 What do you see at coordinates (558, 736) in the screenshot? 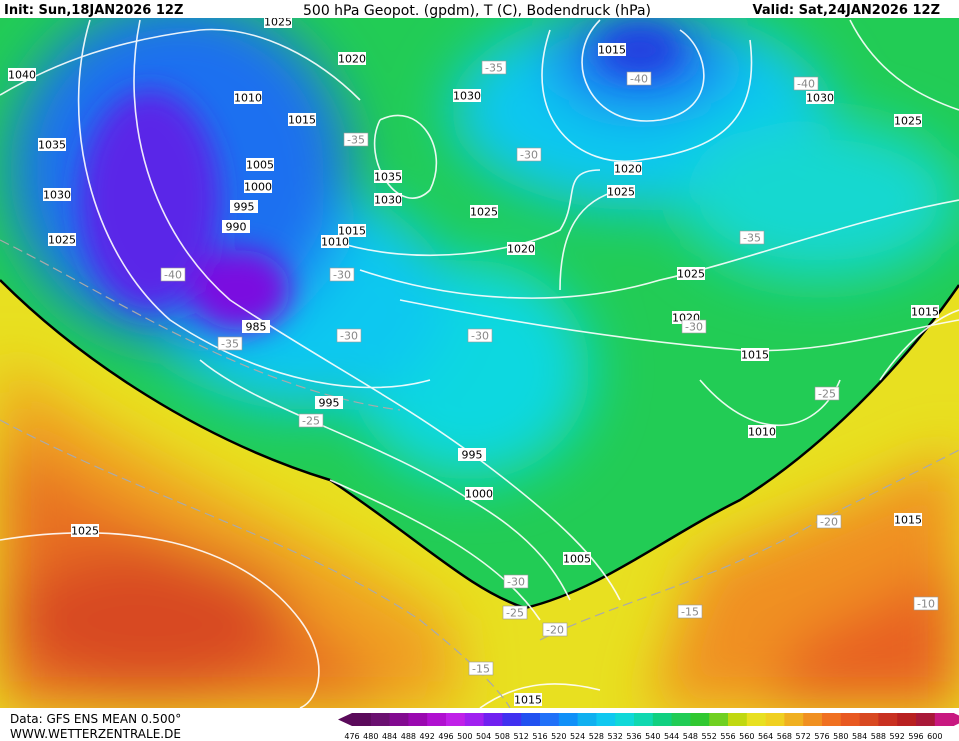
I see `colorbar-tick-label: 520` at bounding box center [558, 736].